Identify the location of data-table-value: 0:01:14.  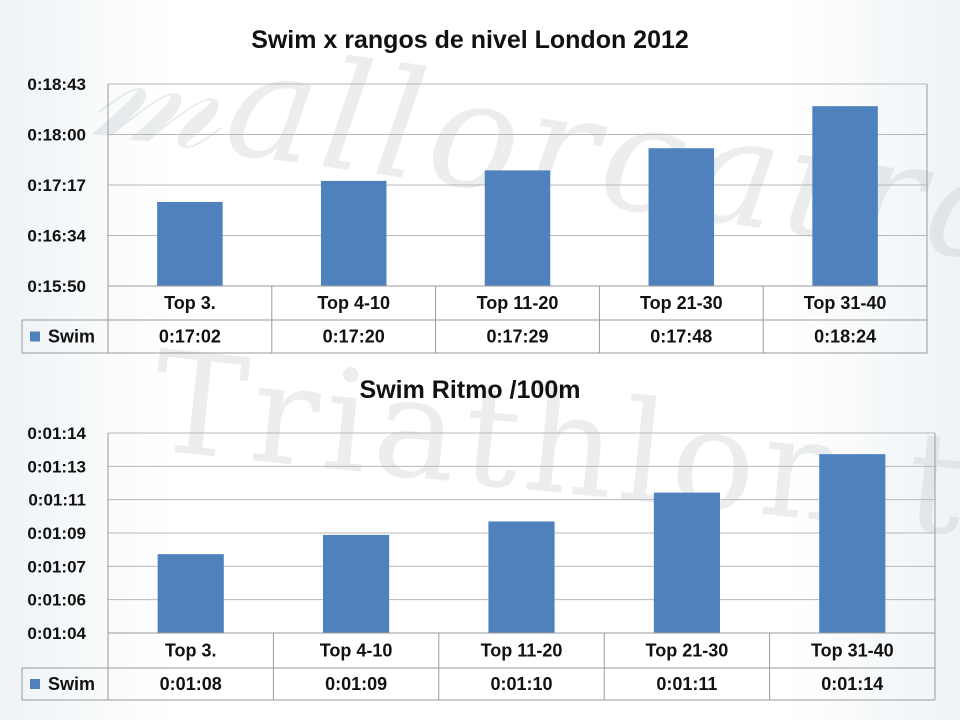
(852, 684).